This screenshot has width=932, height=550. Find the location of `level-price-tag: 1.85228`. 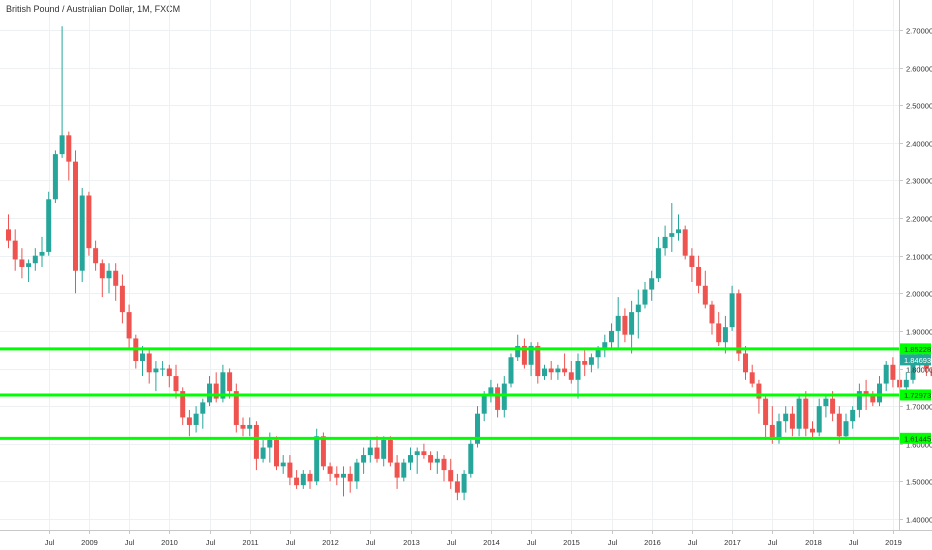

level-price-tag: 1.85228 is located at coordinates (915, 349).